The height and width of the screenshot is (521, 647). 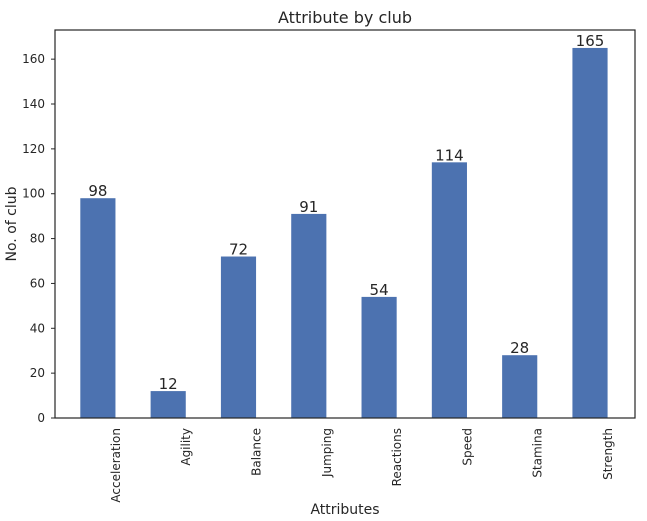 What do you see at coordinates (238, 250) in the screenshot?
I see `data-label-balance: 72` at bounding box center [238, 250].